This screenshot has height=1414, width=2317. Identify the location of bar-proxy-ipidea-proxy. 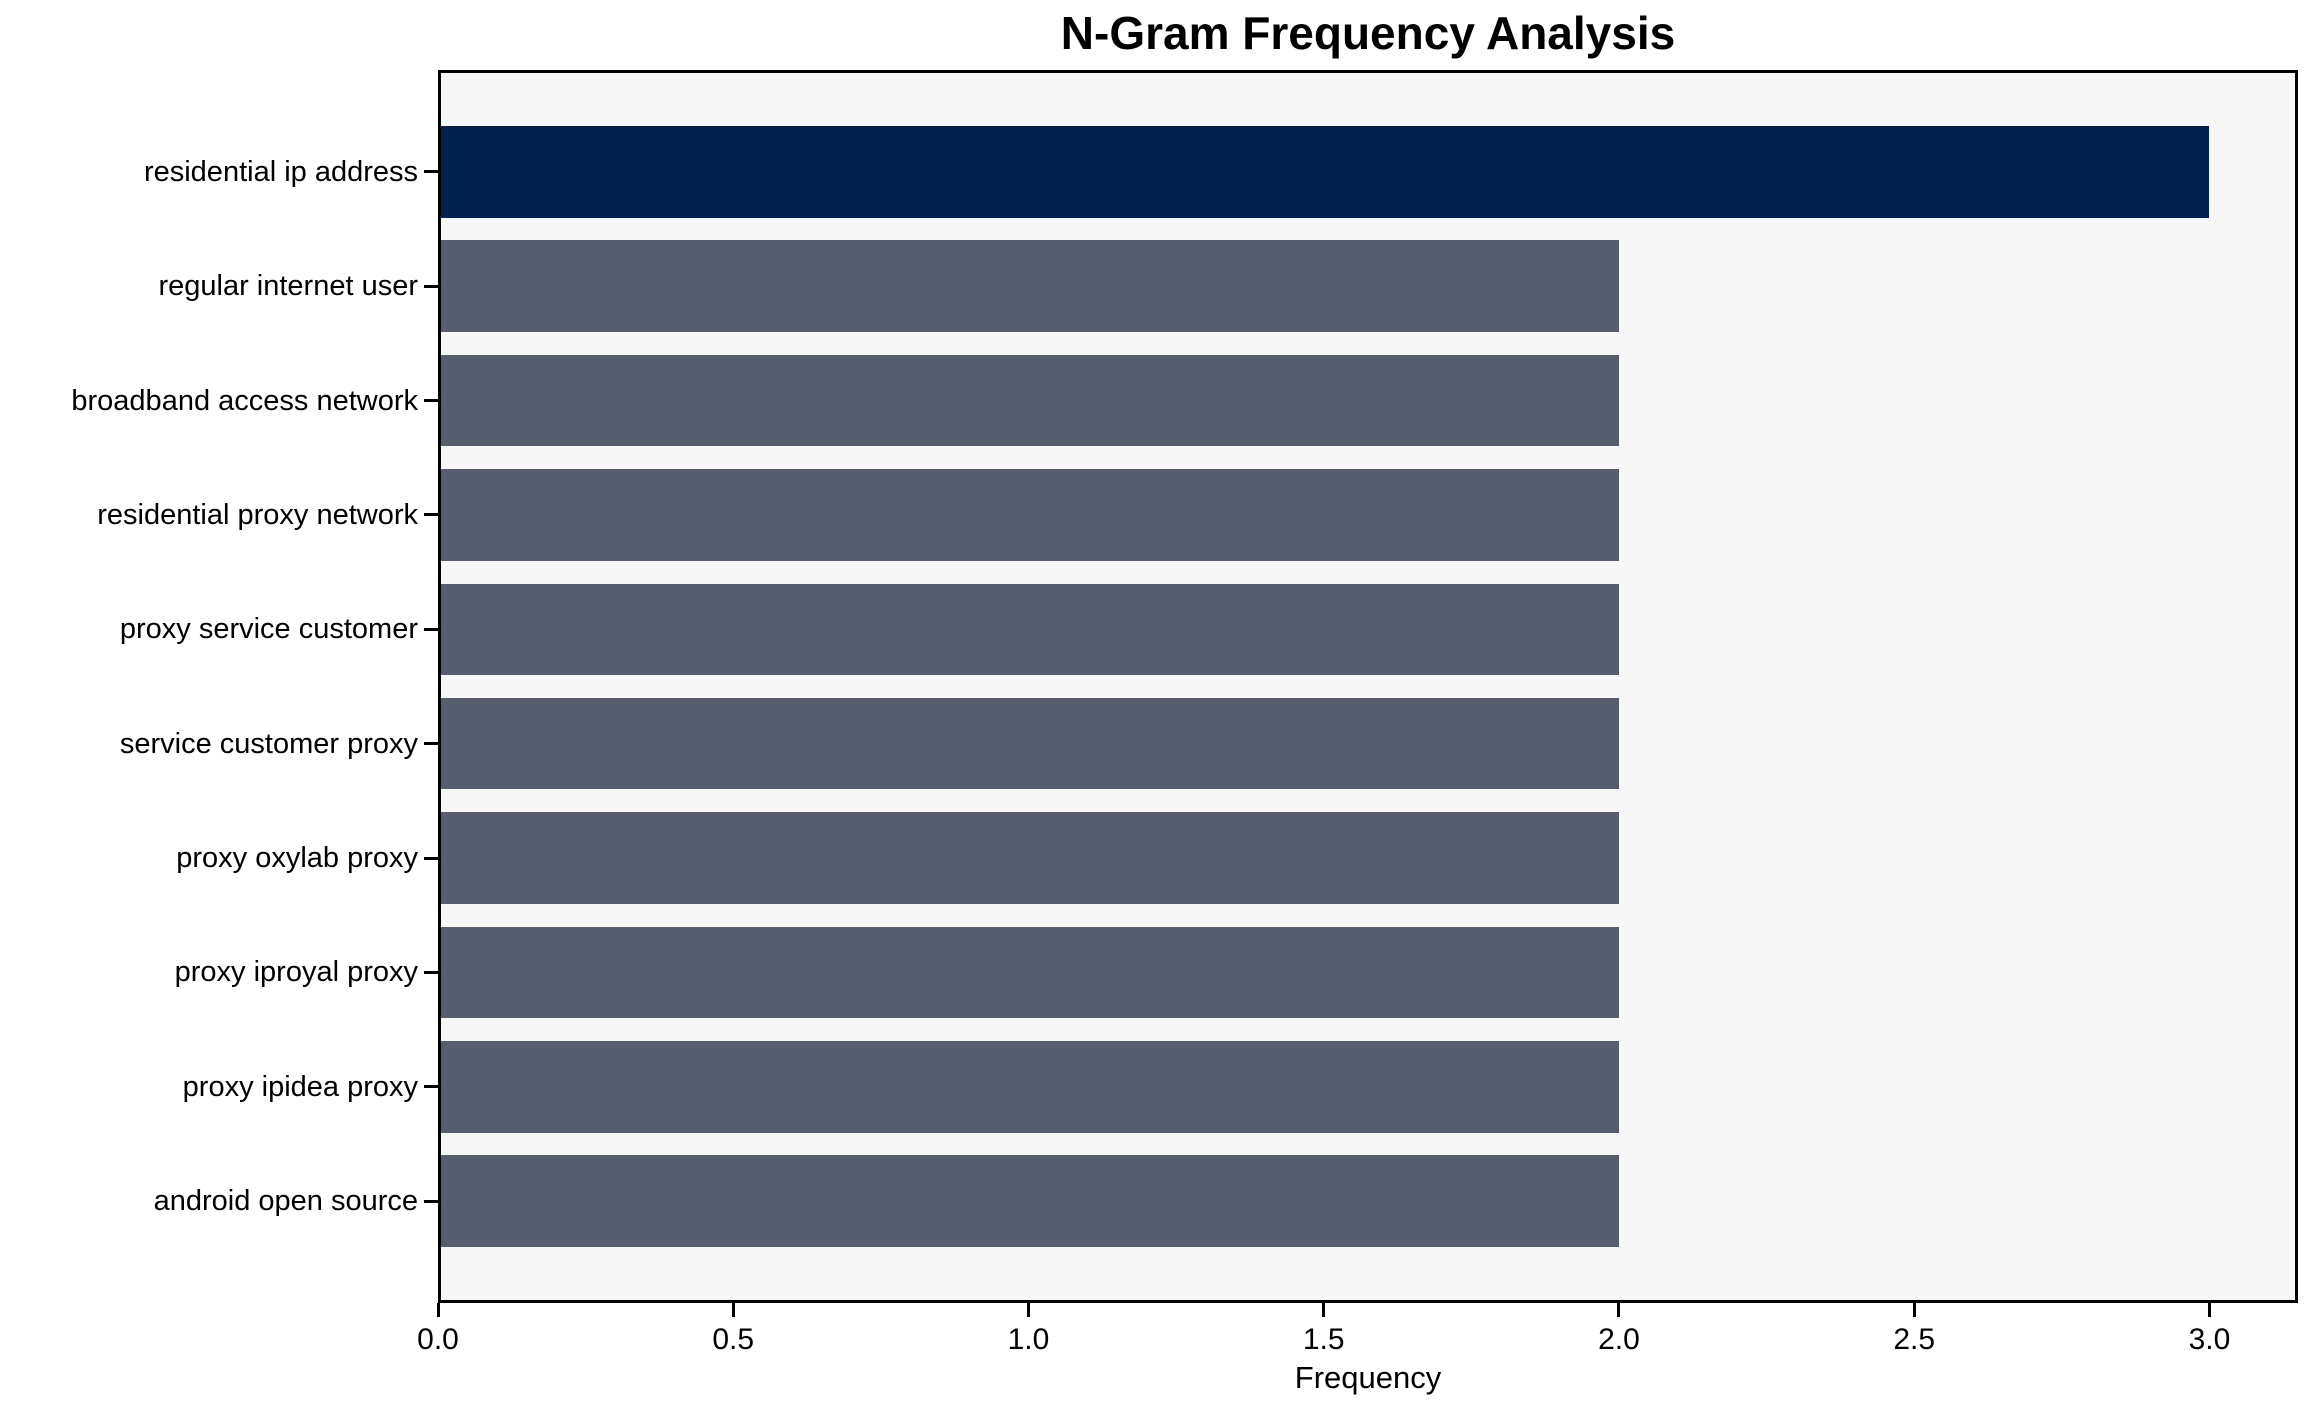
(1028, 1087).